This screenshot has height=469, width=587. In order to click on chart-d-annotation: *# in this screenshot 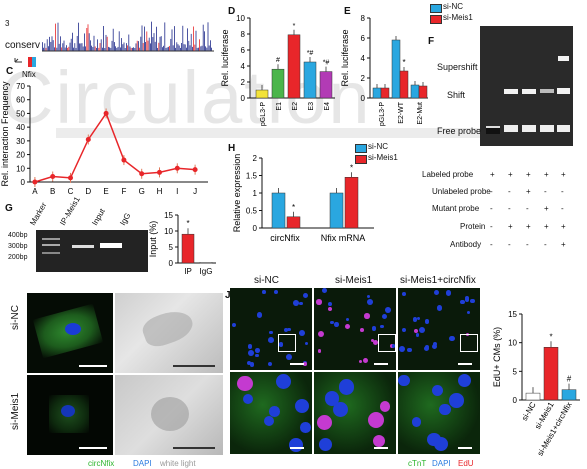, I will do `click(326, 63)`.